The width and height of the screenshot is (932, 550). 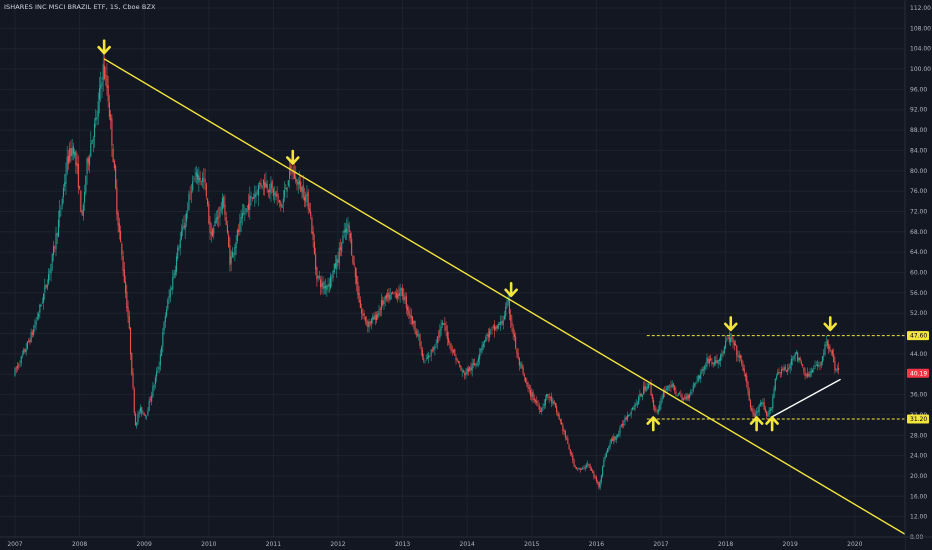 I want to click on time-tick-label: 2016, so click(x=596, y=544).